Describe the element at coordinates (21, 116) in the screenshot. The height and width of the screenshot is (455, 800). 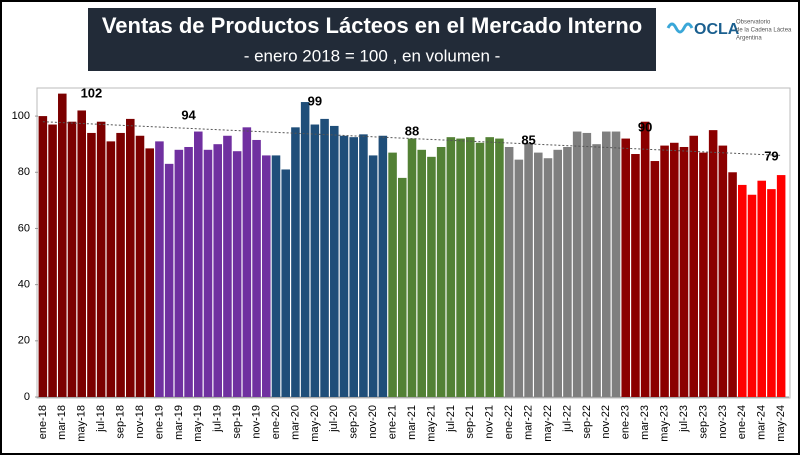
I see `y-tick-label: 100` at that location.